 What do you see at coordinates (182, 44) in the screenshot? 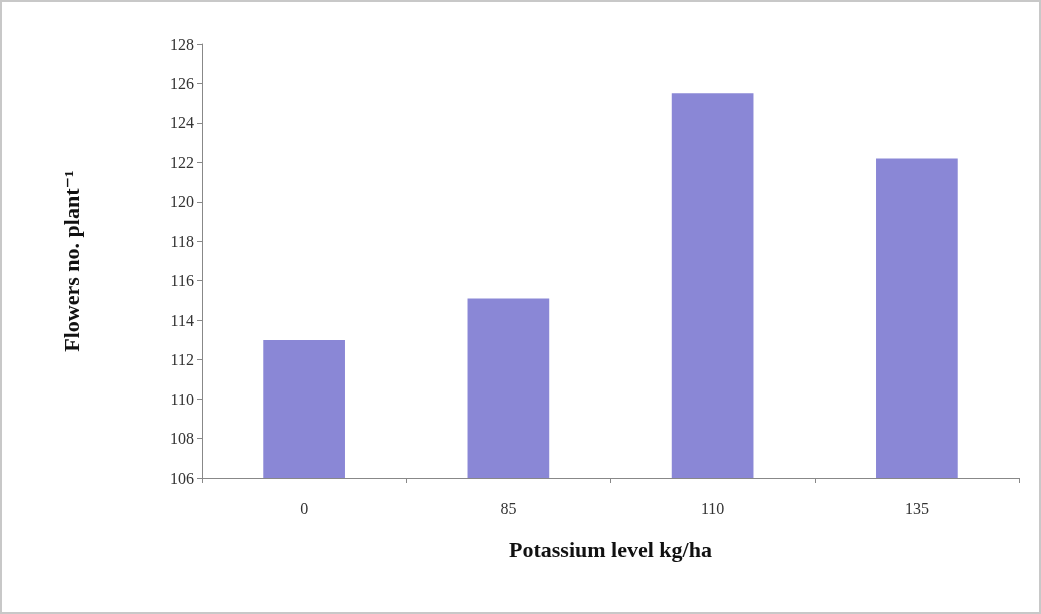
I see `y-tick-label: 128` at bounding box center [182, 44].